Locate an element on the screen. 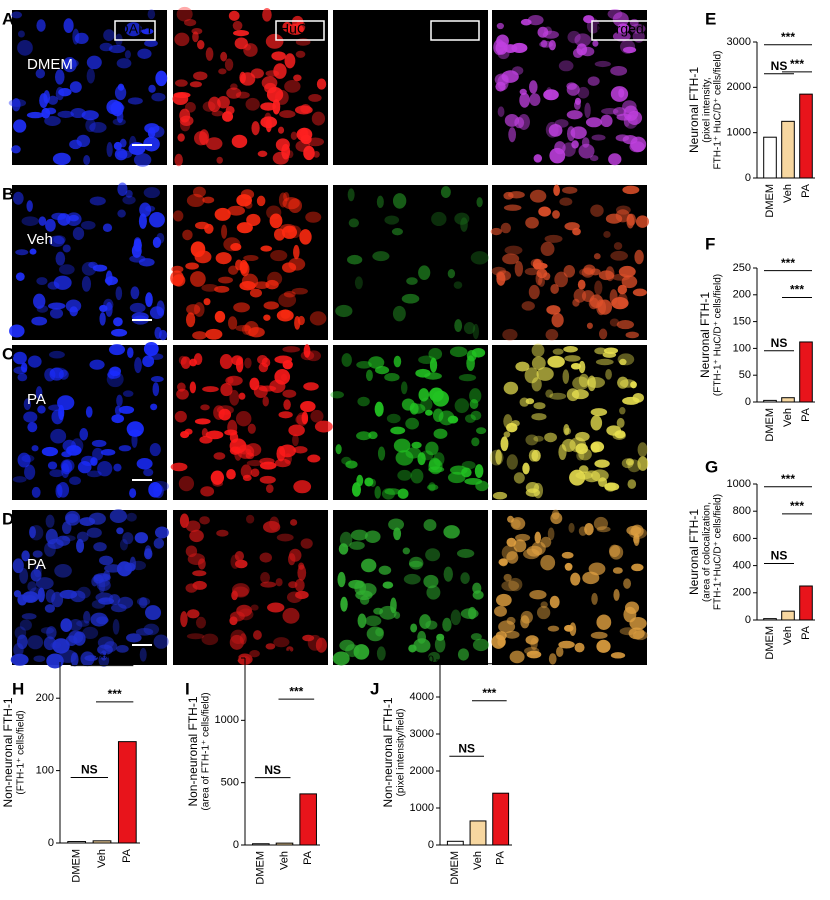 The image size is (830, 900). y-axis-note: (FTH-1⁺ HuC/D⁺ cells/field) is located at coordinates (718, 335).